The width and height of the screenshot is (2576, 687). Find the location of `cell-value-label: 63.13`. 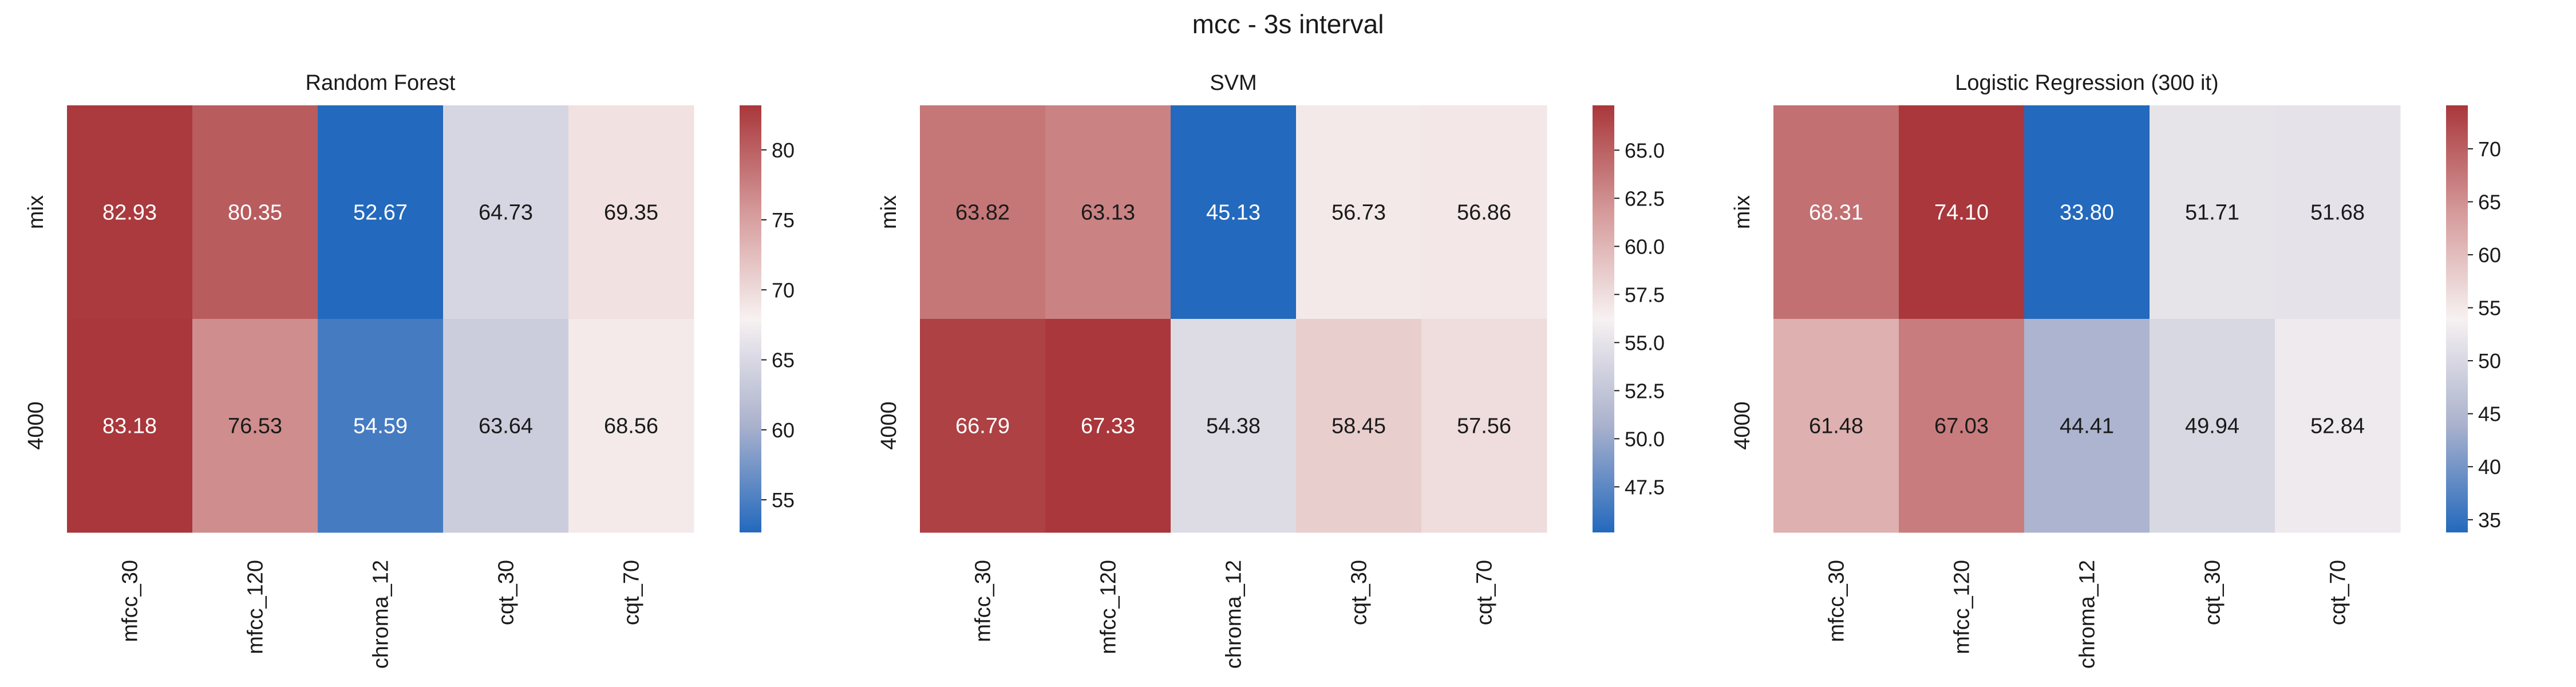

cell-value-label: 63.13 is located at coordinates (1108, 213).